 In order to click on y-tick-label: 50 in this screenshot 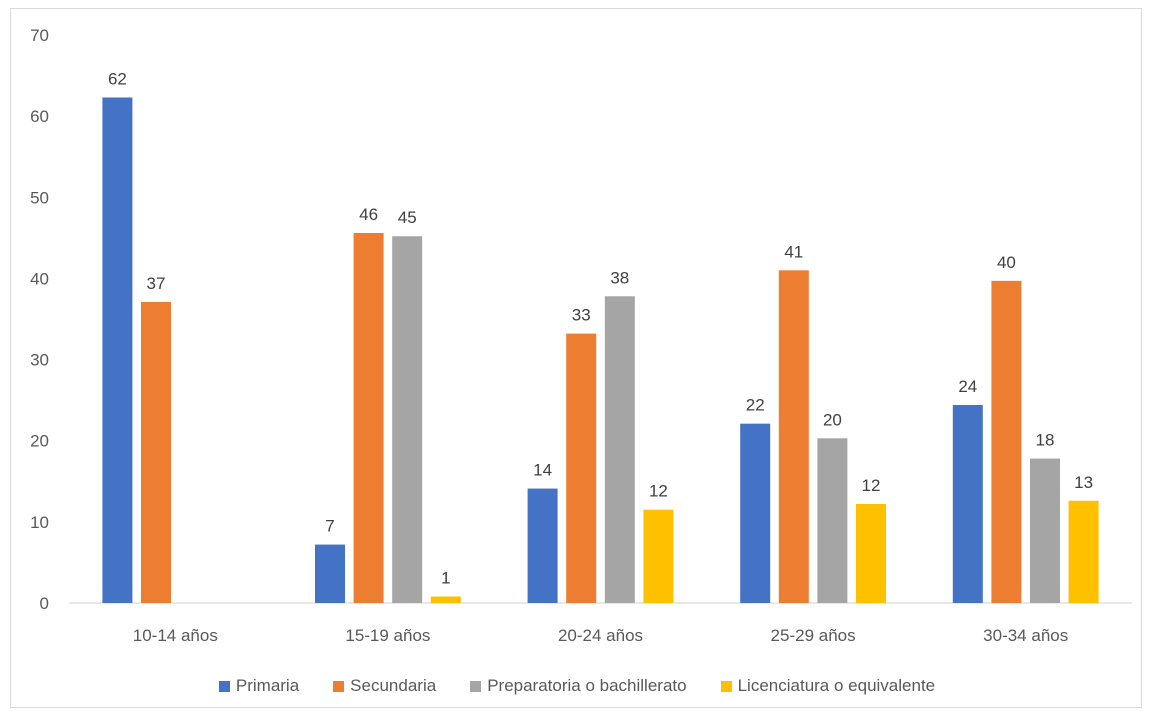, I will do `click(39, 197)`.